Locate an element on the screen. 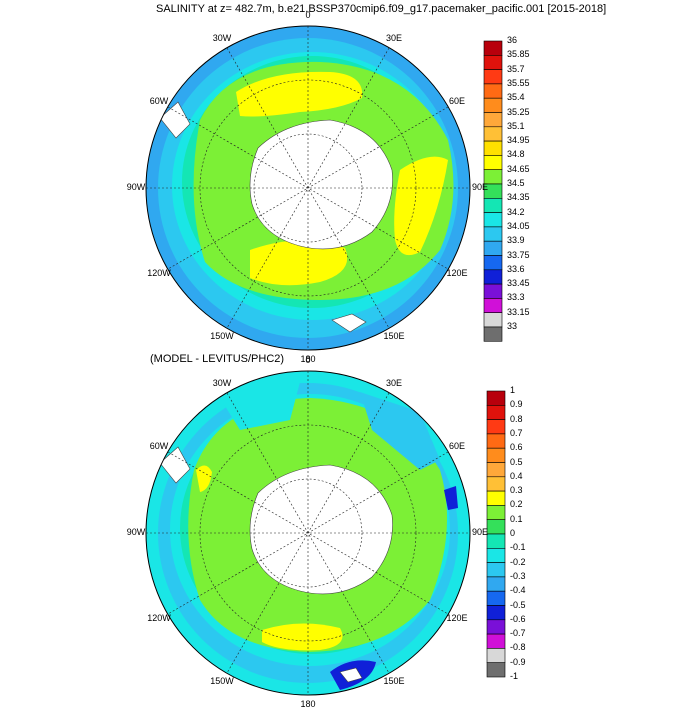  top-lon-label: 0 is located at coordinates (308, 15).